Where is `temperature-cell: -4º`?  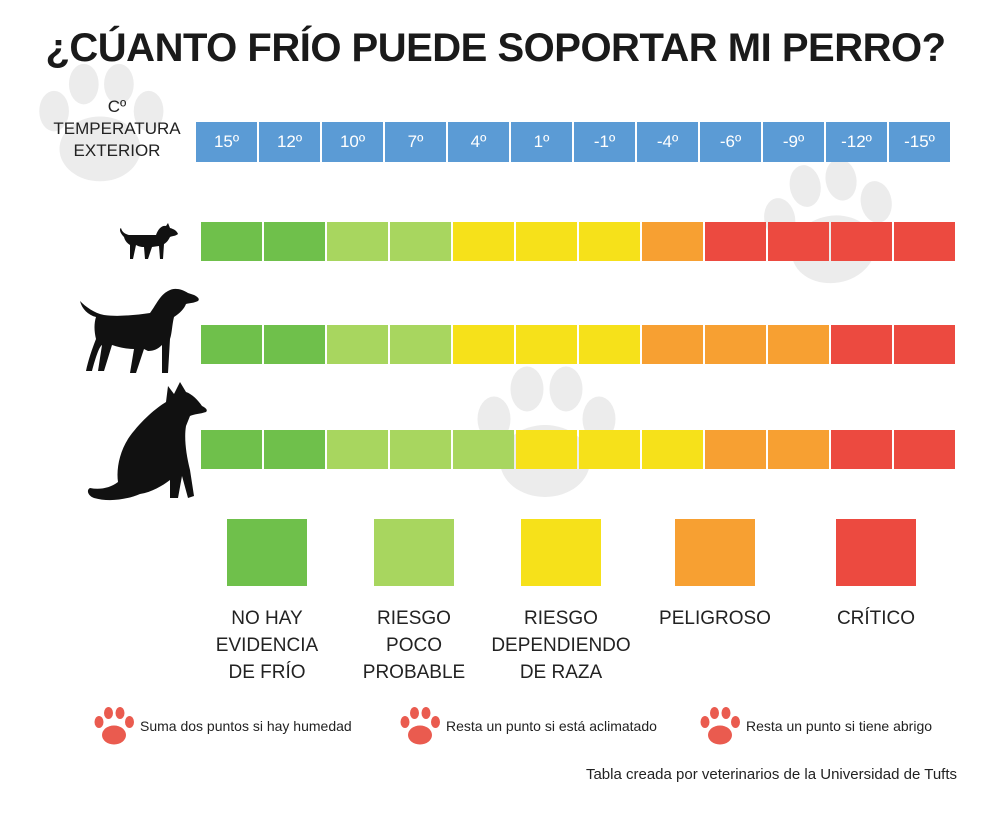 temperature-cell: -4º is located at coordinates (667, 142).